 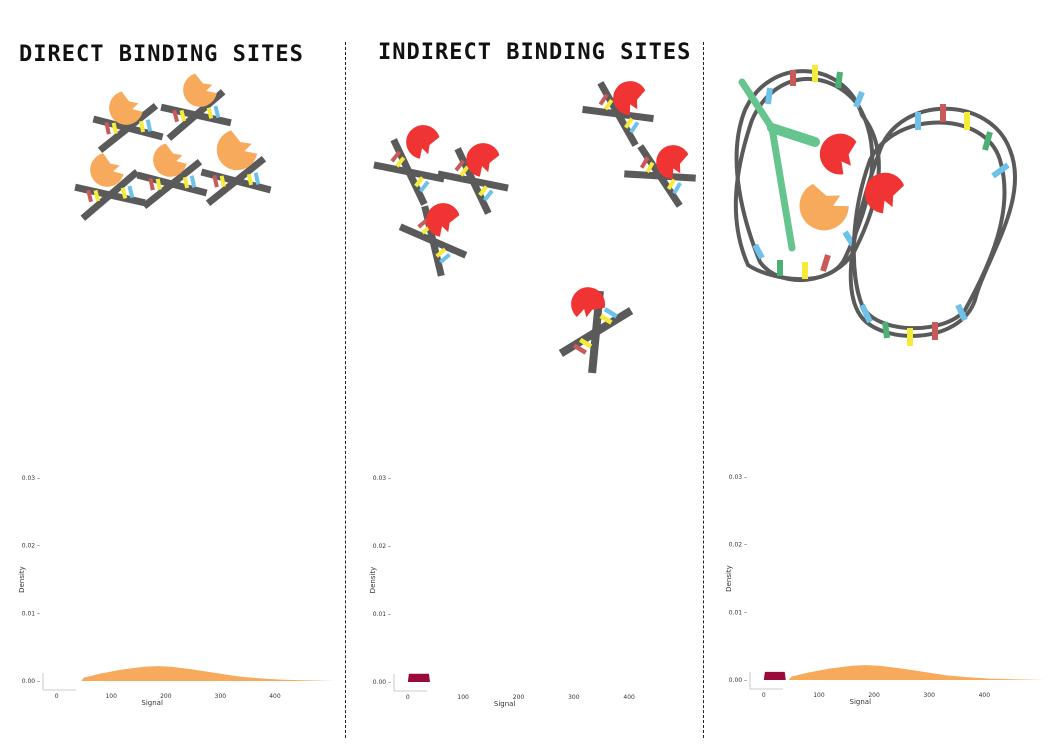 What do you see at coordinates (161, 54) in the screenshot?
I see `direct-binding-title: DIRECT BINDING SITES` at bounding box center [161, 54].